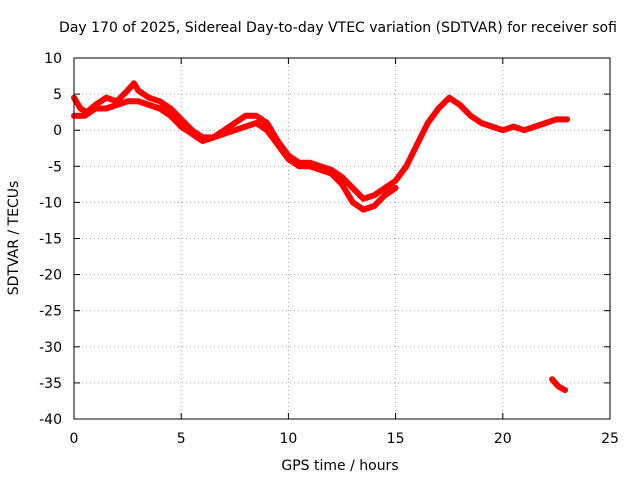 Image resolution: width=640 pixels, height=485 pixels. I want to click on x-tick-label: 0, so click(74, 439).